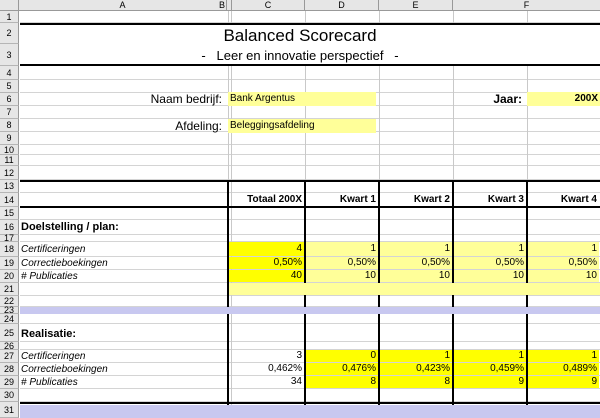 The image size is (600, 418). What do you see at coordinates (342, 5) in the screenshot?
I see `column-header-d: D` at bounding box center [342, 5].